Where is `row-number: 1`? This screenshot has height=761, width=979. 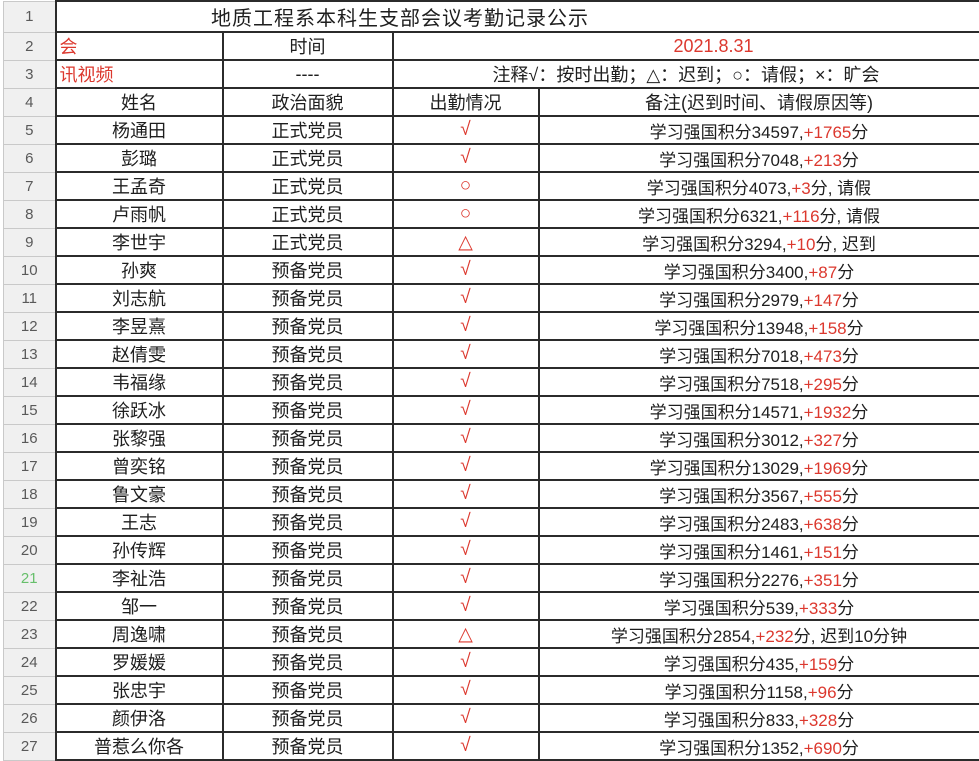 row-number: 1 is located at coordinates (30, 16).